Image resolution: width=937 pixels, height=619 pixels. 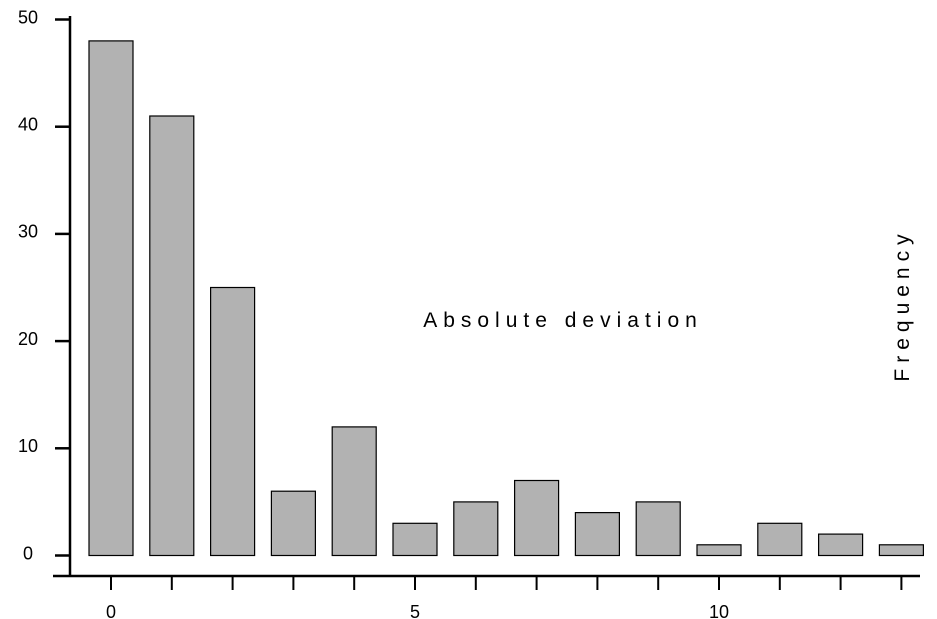 What do you see at coordinates (28, 124) in the screenshot?
I see `y-tick-label-40: 40` at bounding box center [28, 124].